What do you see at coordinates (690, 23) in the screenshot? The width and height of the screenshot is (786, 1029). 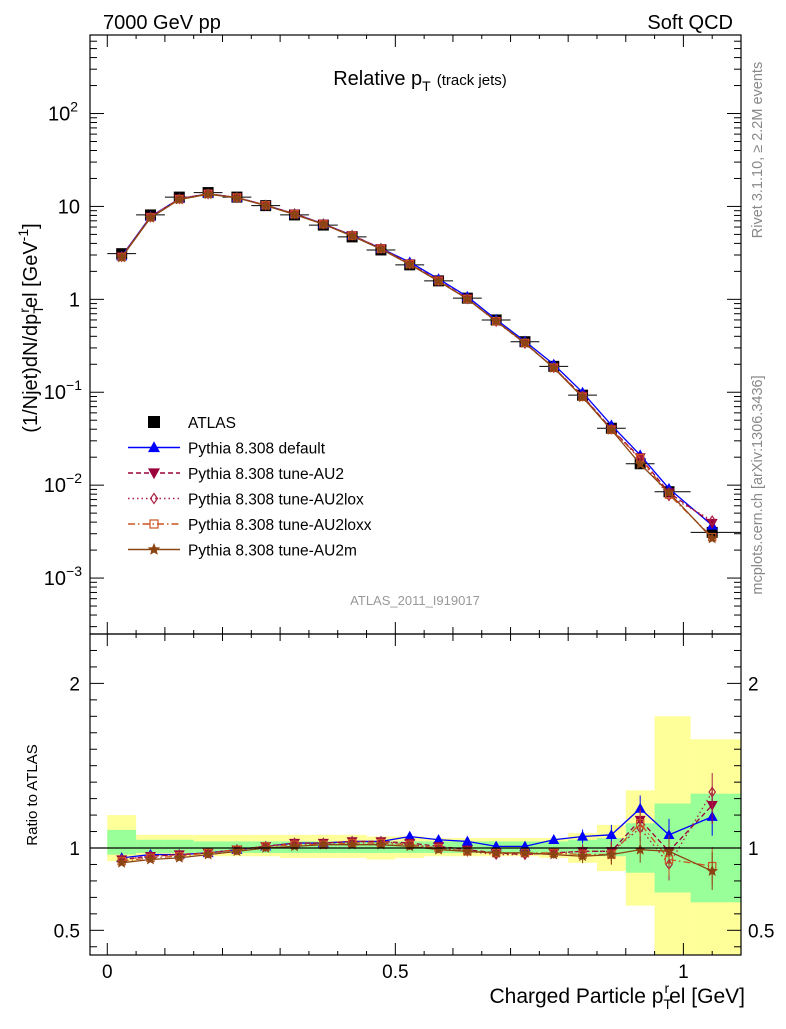 I see `category-label: Soft QCD` at bounding box center [690, 23].